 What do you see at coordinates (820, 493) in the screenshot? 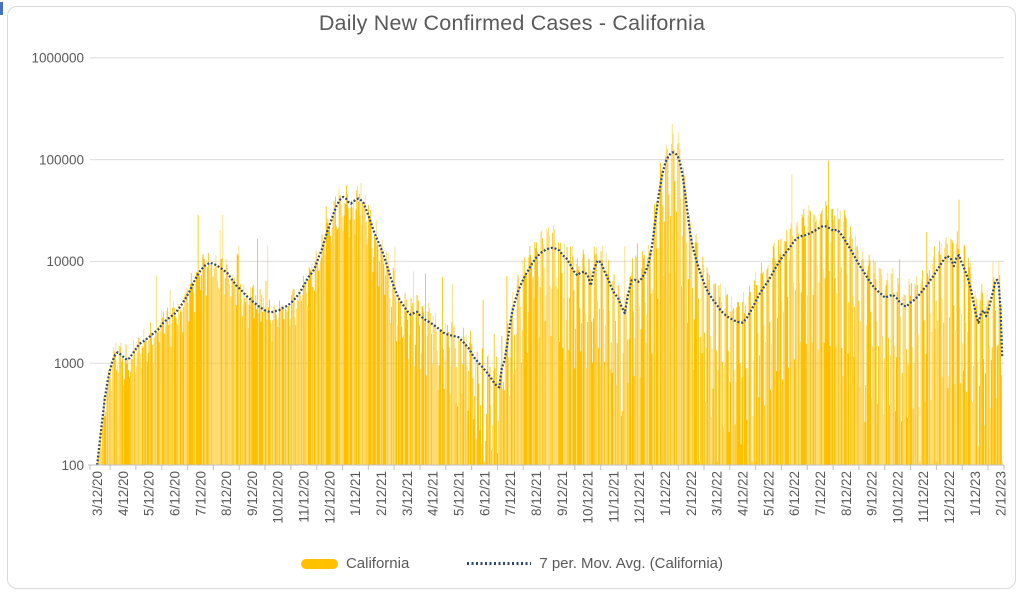
I see `x-axis-label: 7/12/22` at bounding box center [820, 493].